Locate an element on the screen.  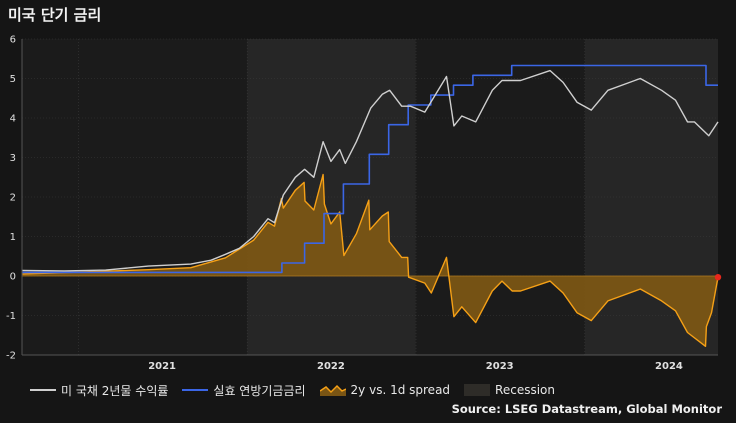
legend-label: 2y vs. 1d spread is located at coordinates (400, 390).